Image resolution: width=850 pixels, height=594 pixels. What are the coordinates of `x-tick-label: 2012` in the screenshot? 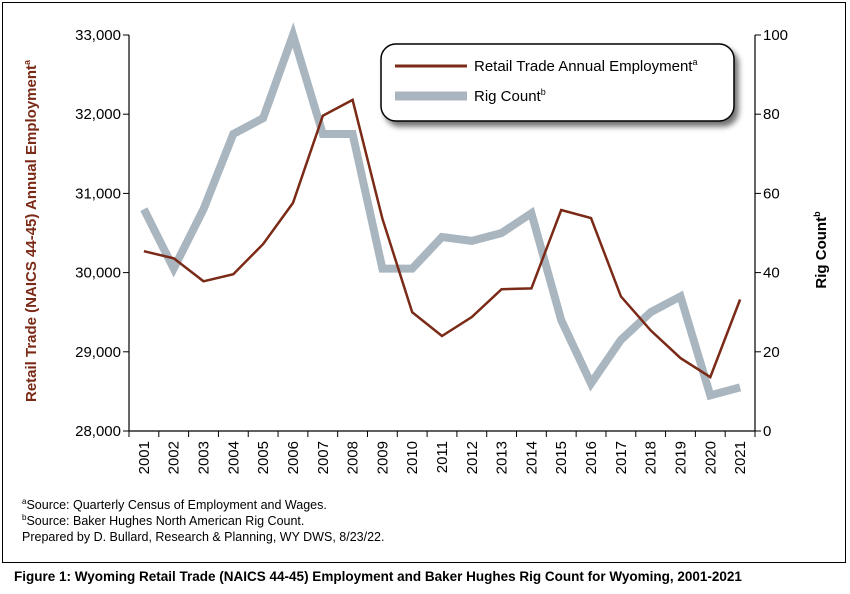 It's located at (472, 457).